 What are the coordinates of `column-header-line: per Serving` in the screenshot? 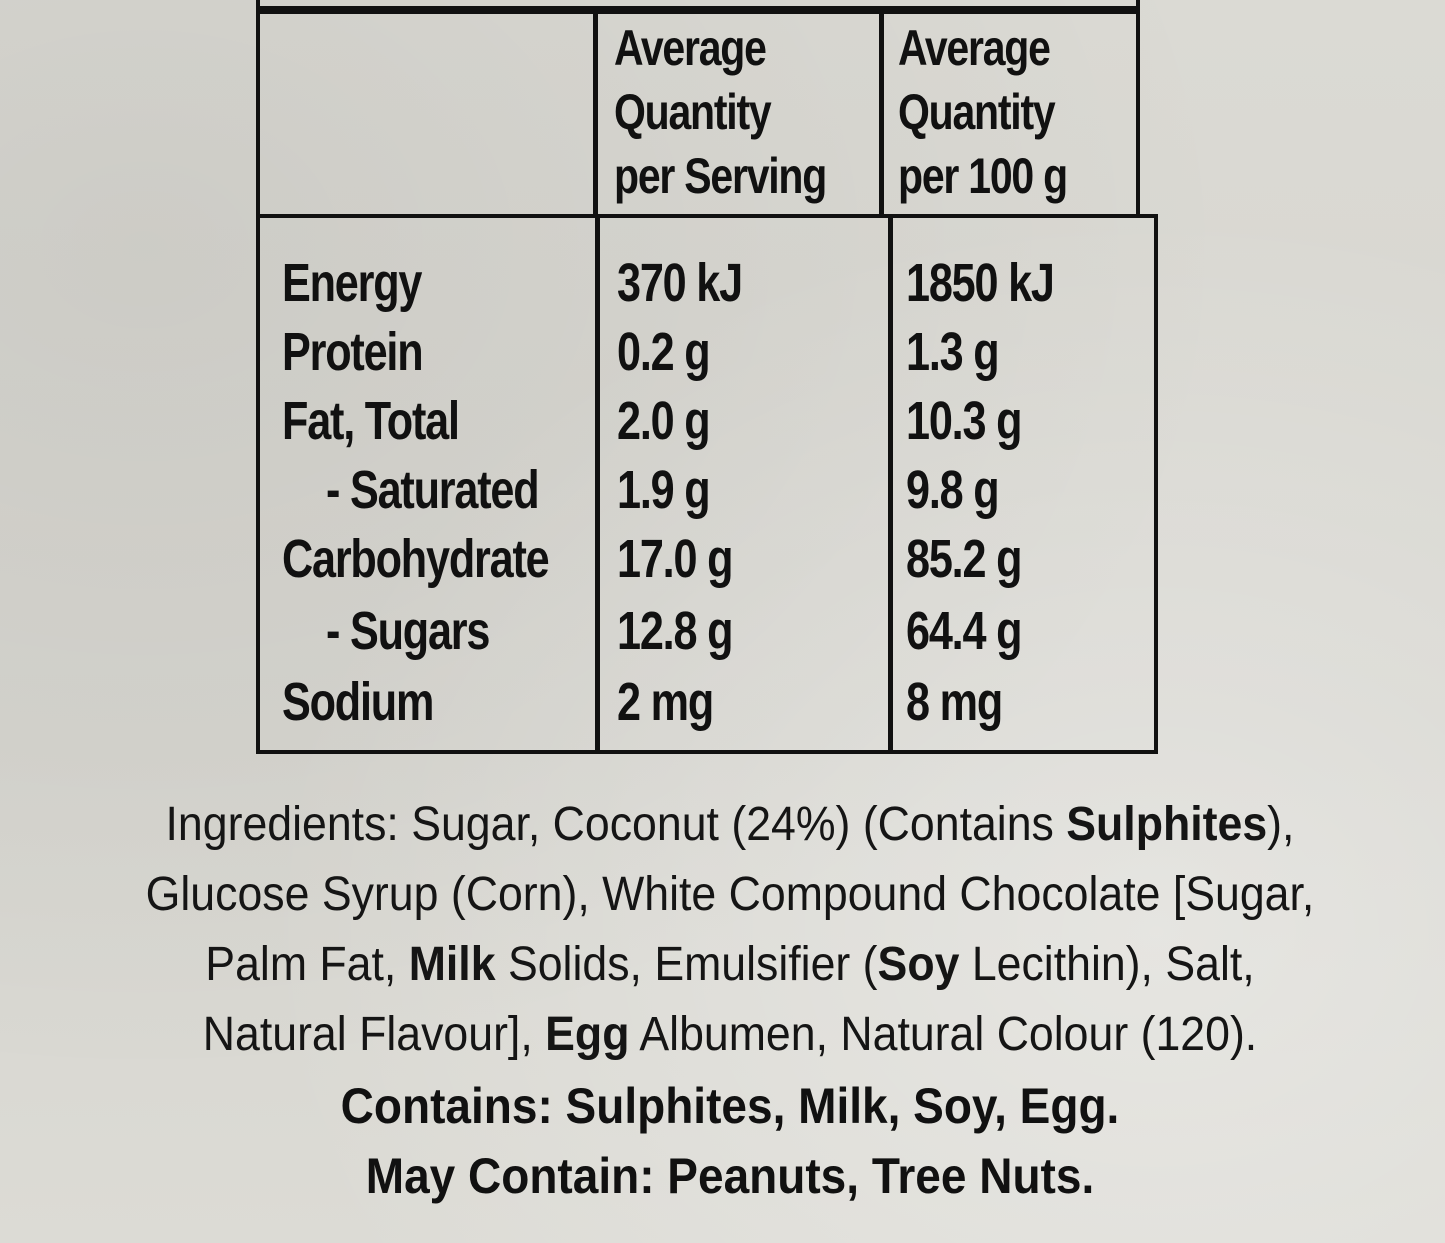 It's located at (720, 176).